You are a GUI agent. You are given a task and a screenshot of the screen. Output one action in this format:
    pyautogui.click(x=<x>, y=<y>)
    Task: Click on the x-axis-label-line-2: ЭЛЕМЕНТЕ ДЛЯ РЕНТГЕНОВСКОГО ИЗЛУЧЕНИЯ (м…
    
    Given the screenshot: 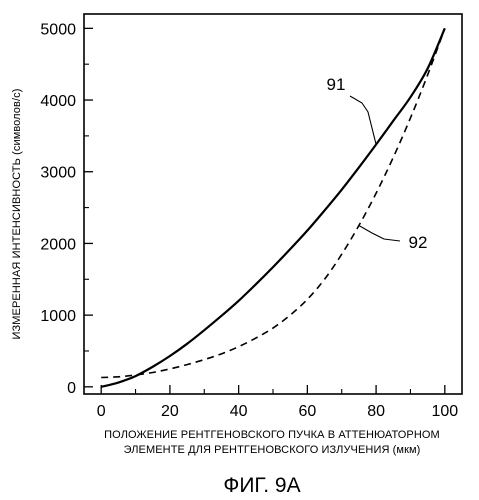 What is the action you would take?
    pyautogui.click(x=272, y=450)
    